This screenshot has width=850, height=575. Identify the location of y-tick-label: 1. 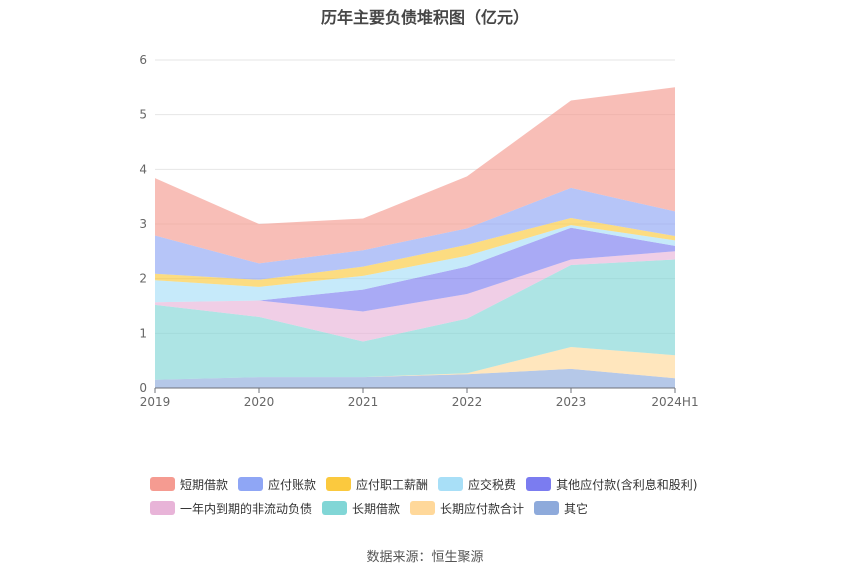
(143, 333).